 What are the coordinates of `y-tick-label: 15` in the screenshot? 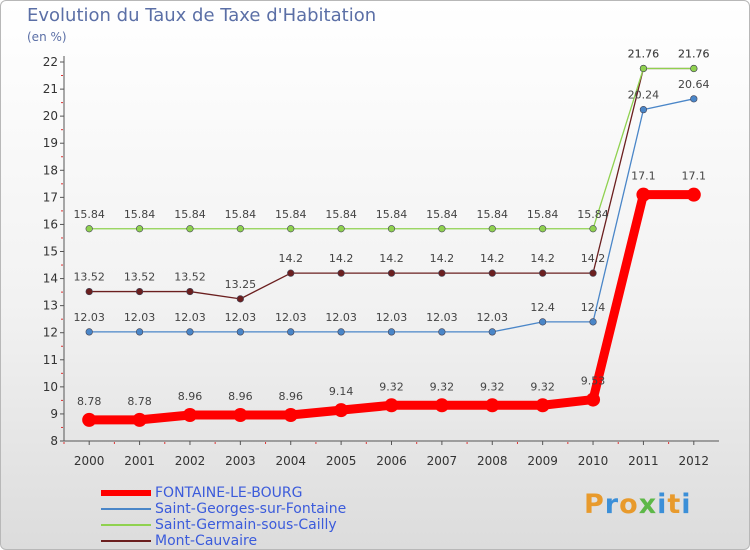 It's located at (50, 252).